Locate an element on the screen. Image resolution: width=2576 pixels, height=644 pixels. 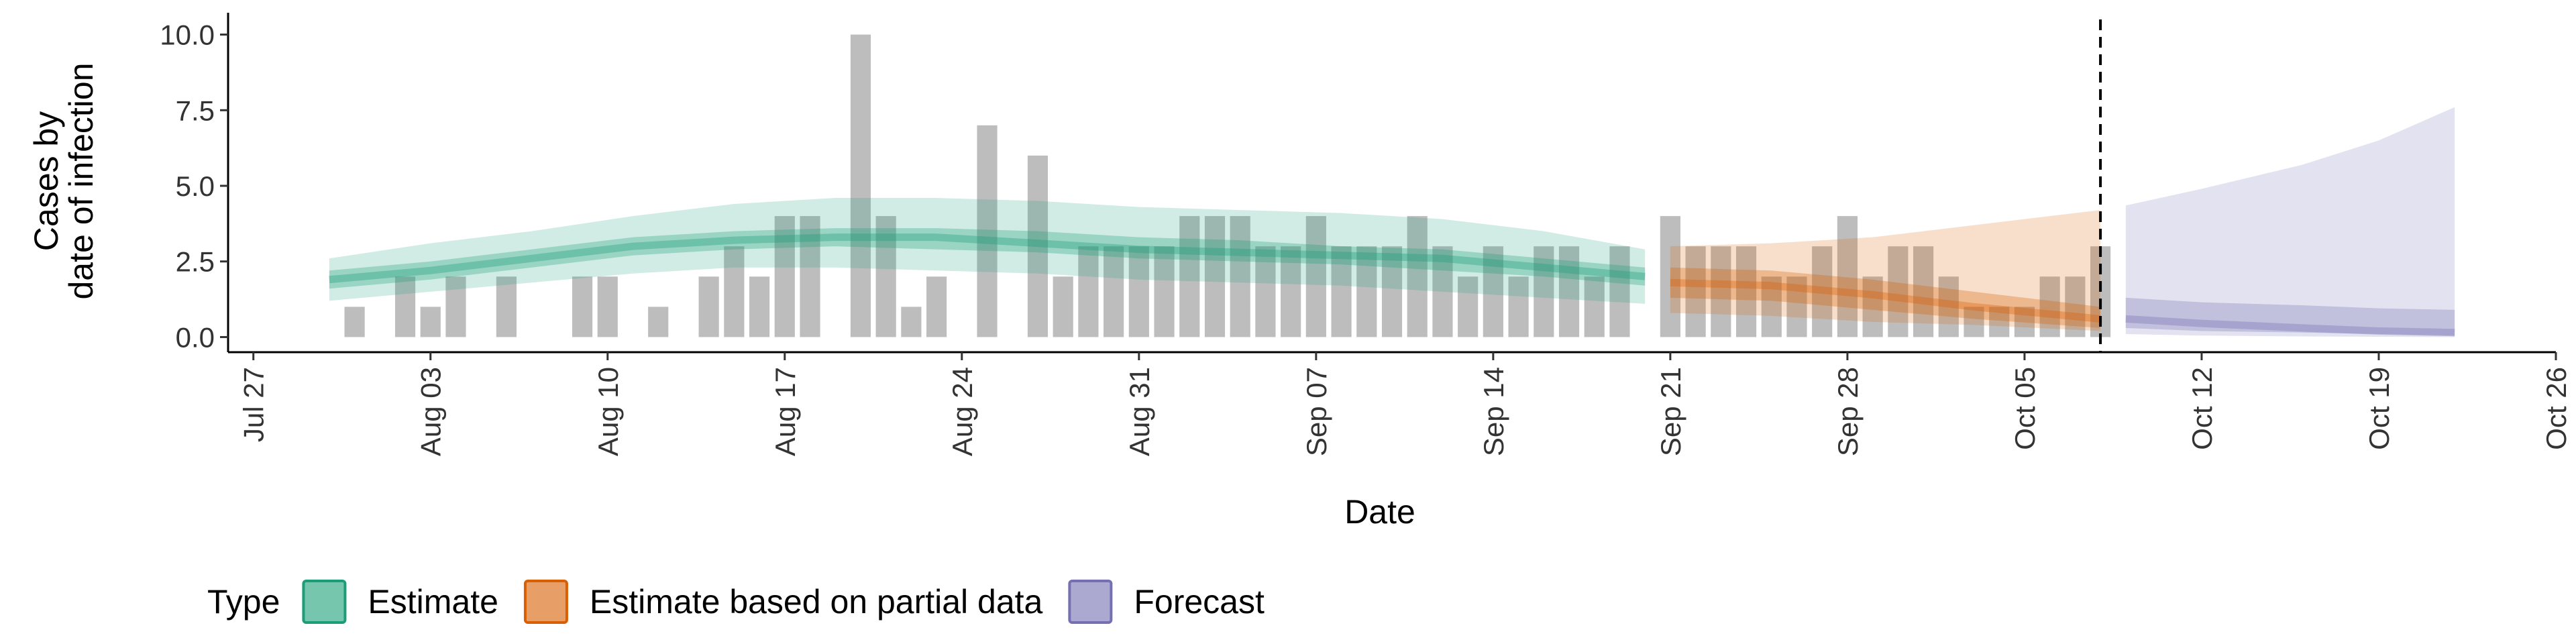
y-tick-label: 5.0 is located at coordinates (195, 186).